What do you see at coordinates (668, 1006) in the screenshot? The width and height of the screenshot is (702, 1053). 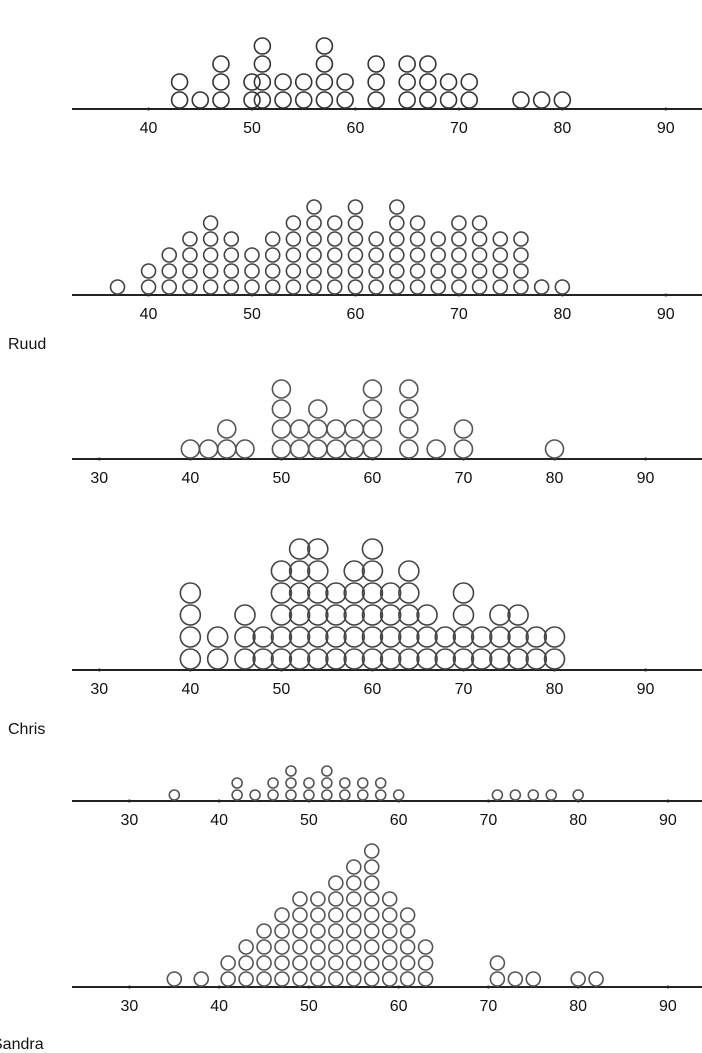 I see `x-tick-label: 90` at bounding box center [668, 1006].